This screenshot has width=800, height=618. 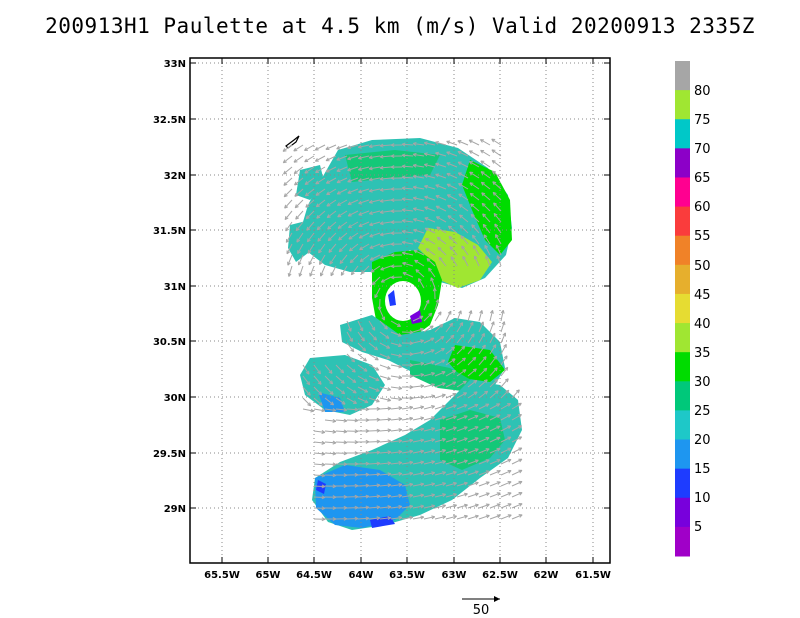 What do you see at coordinates (268, 575) in the screenshot?
I see `lon-tick-label: 65W` at bounding box center [268, 575].